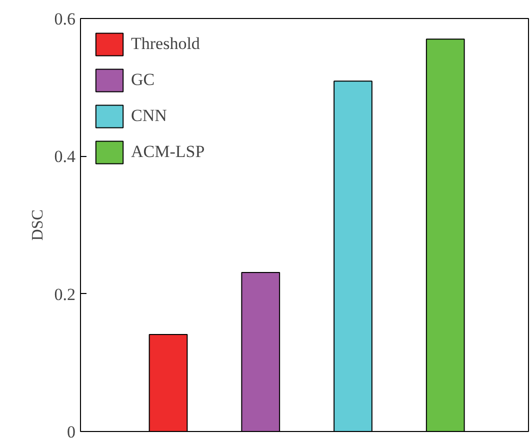 The image size is (530, 445). Describe the element at coordinates (65, 294) in the screenshot. I see `y-tick-label: 0.2` at that location.